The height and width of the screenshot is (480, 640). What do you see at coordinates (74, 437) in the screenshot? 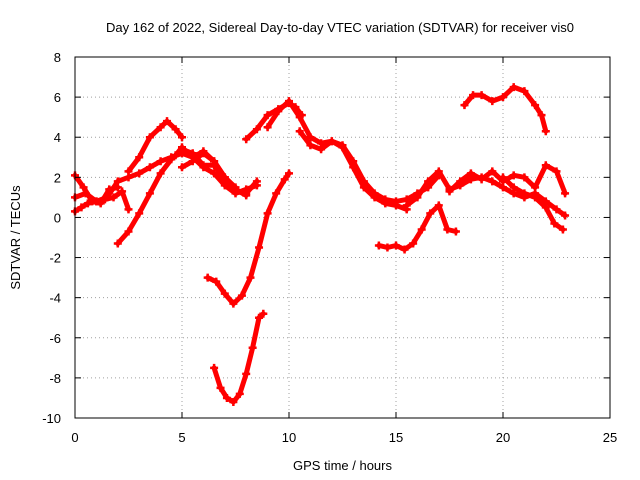
I see `x-tick-label: 0` at bounding box center [74, 437].